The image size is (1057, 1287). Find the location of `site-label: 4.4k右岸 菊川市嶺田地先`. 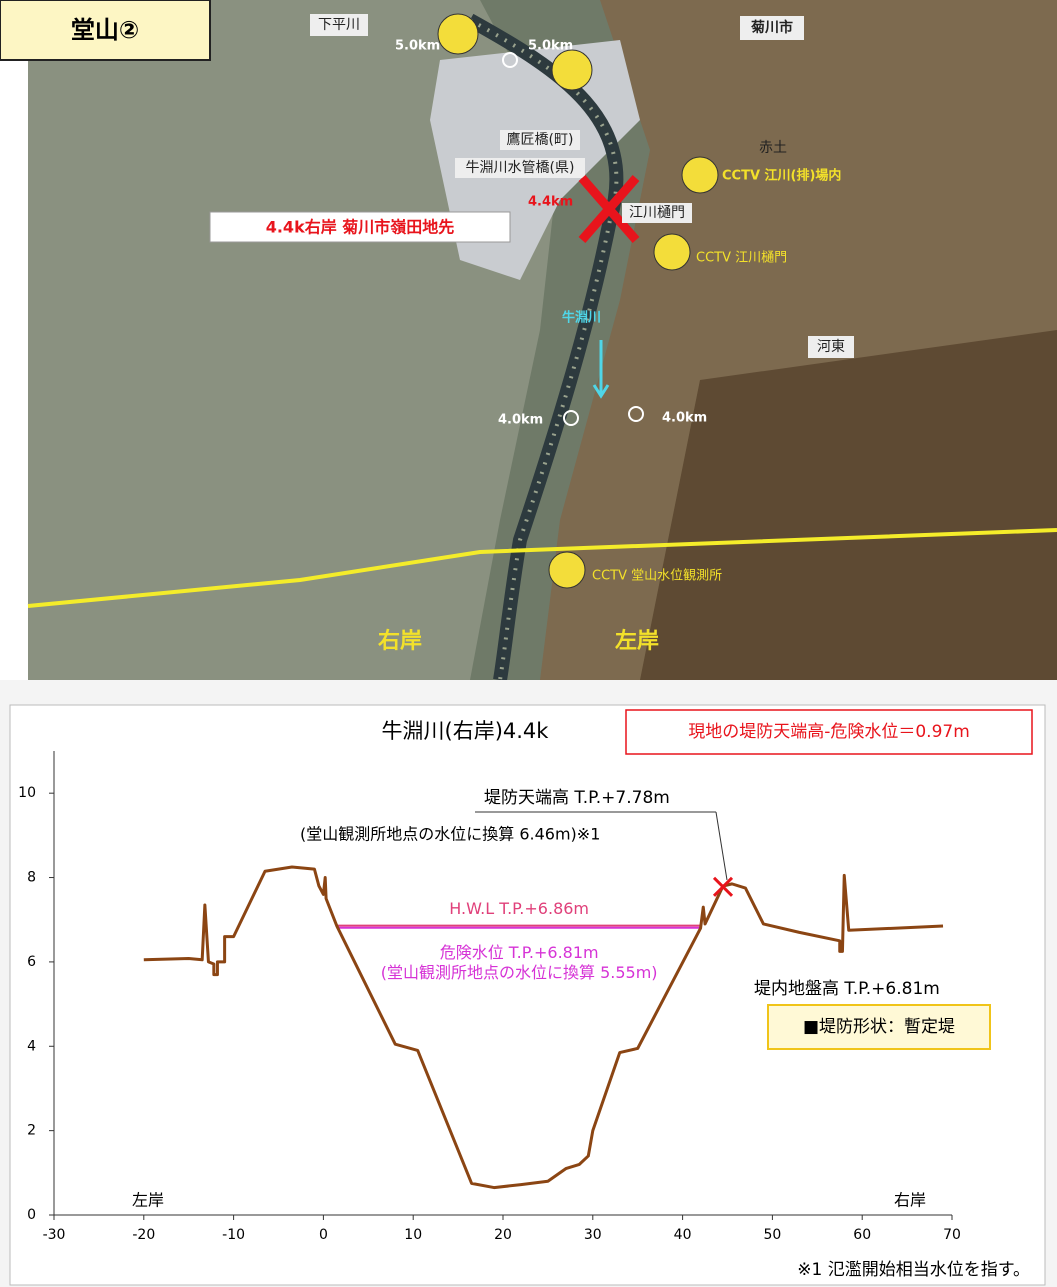

site-label: 4.4k右岸 菊川市嶺田地先 is located at coordinates (360, 227).